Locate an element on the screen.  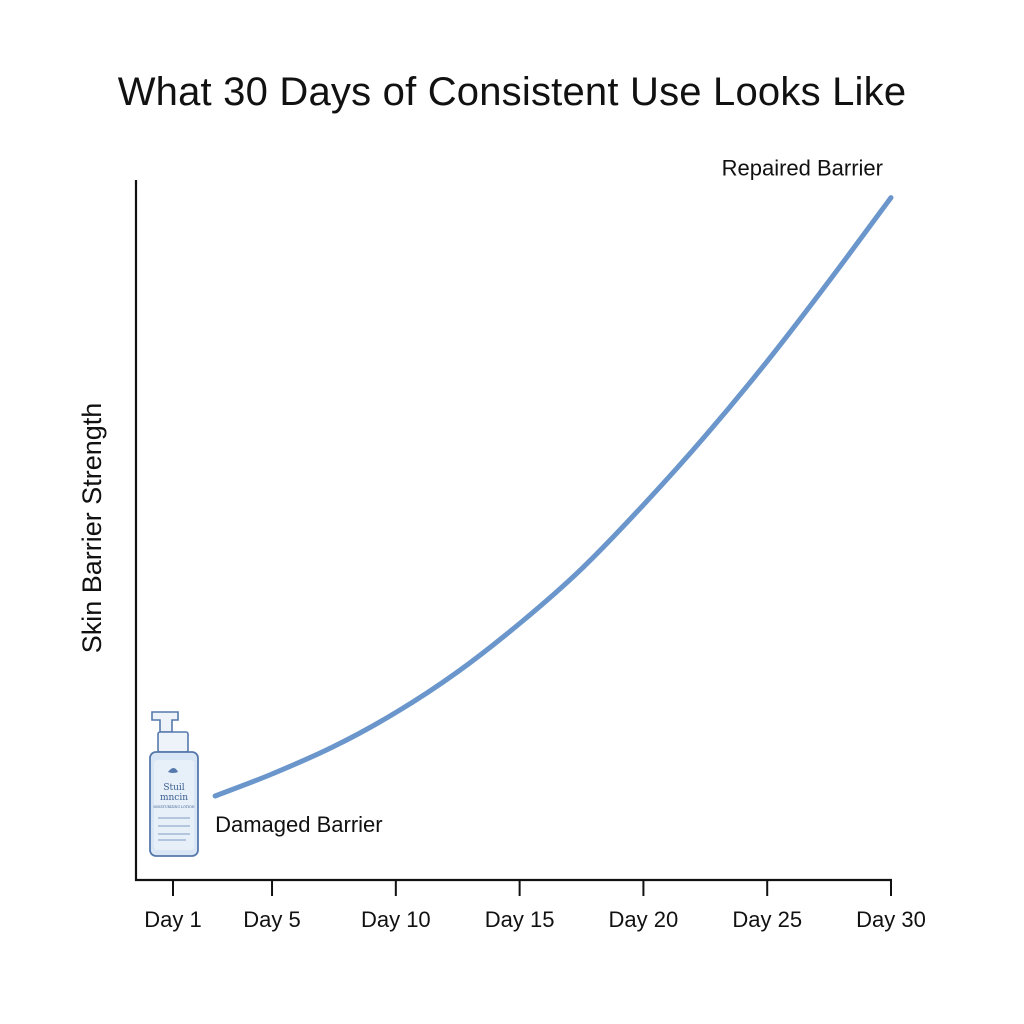
bottle-label-brand: Stuil is located at coordinates (173, 788).